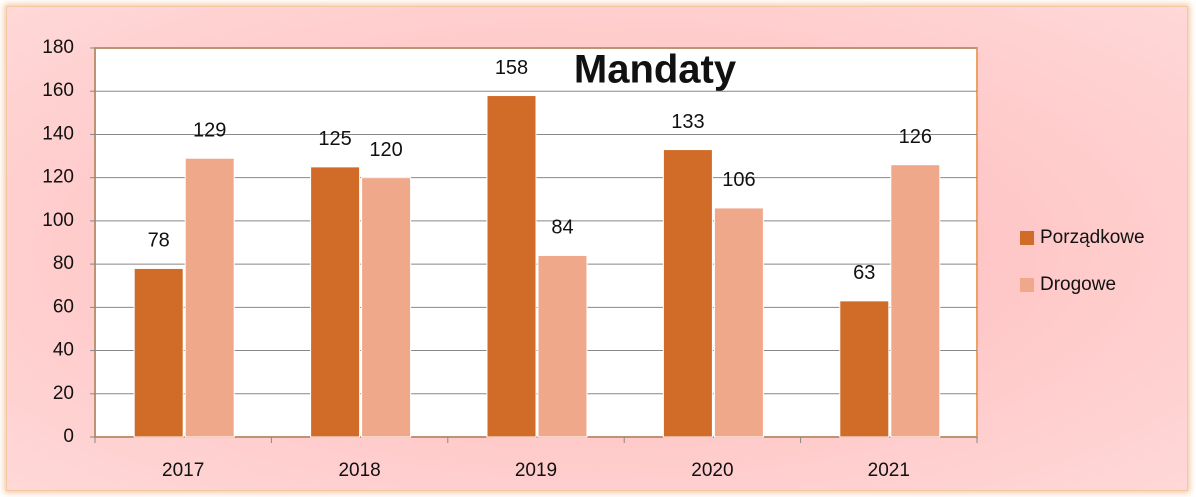  What do you see at coordinates (63, 350) in the screenshot?
I see `y-tick-label: 40` at bounding box center [63, 350].